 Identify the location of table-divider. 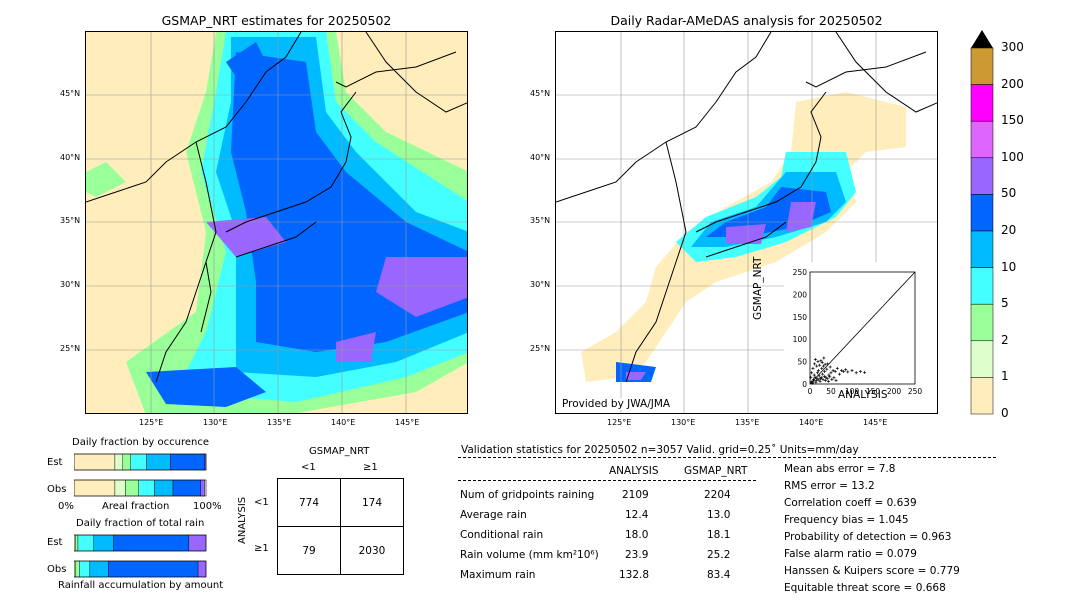
(607, 480).